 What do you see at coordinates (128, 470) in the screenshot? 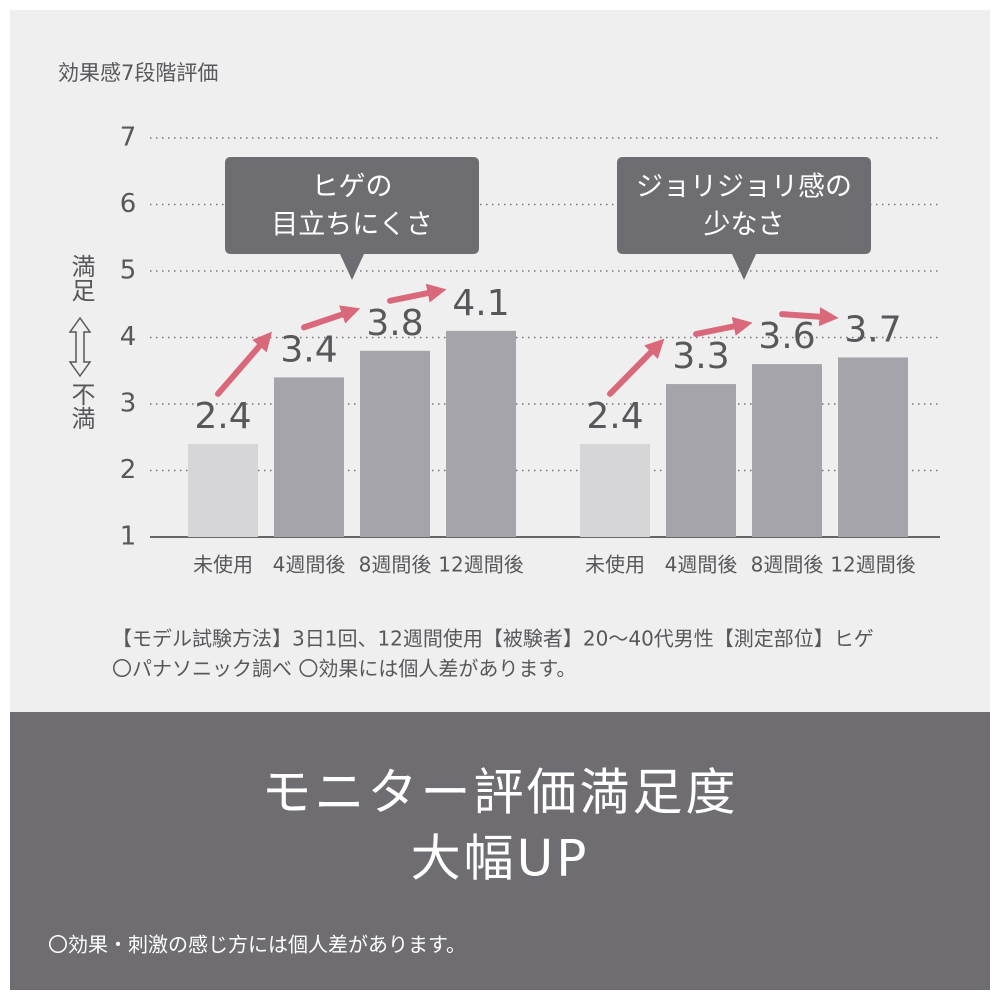
I see `y-tick-label: 2` at bounding box center [128, 470].